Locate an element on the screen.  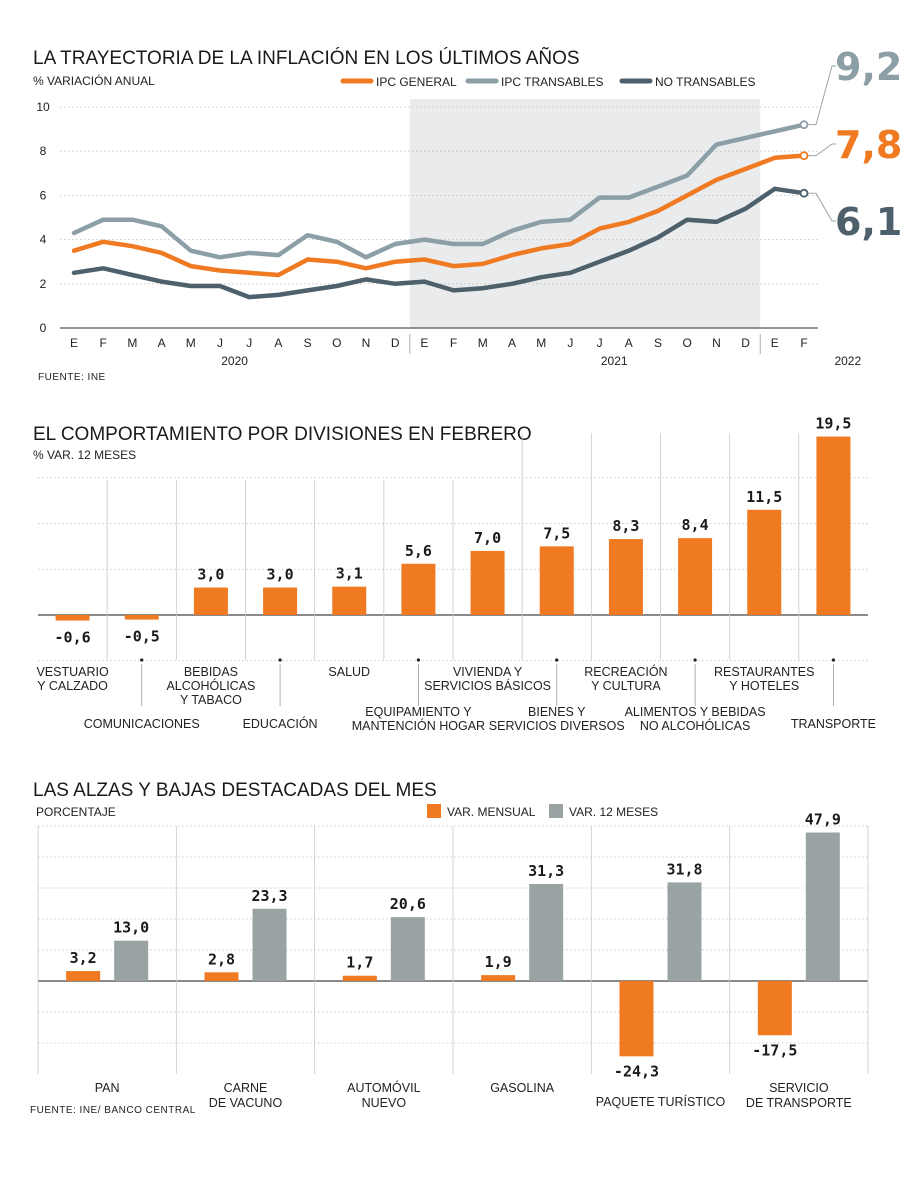
category-label: SERVICIOS DIVERSOS is located at coordinates (557, 726).